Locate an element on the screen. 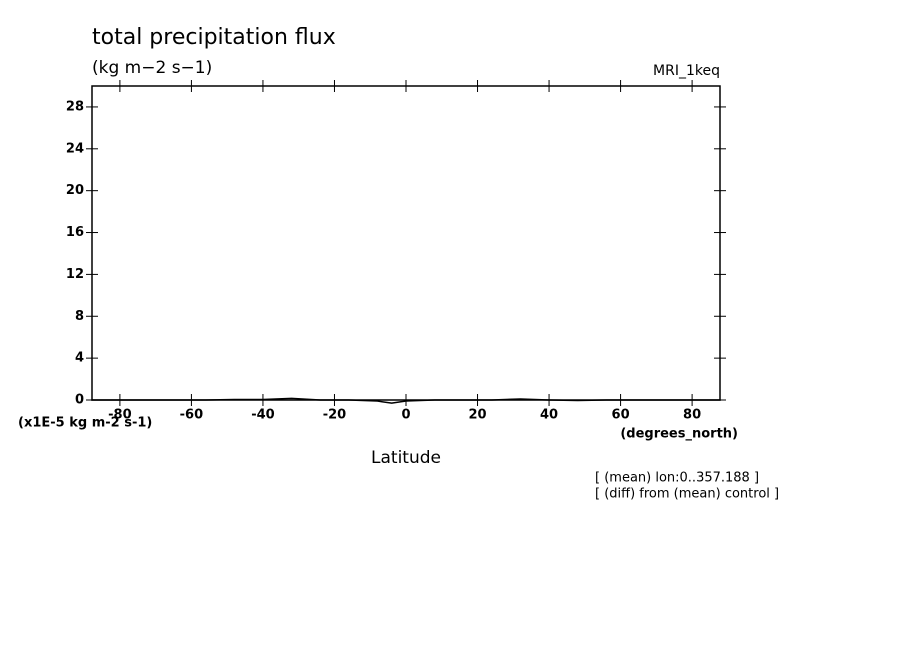 This screenshot has height=654, width=904. dataset-label: MRI_1keq is located at coordinates (686, 71).